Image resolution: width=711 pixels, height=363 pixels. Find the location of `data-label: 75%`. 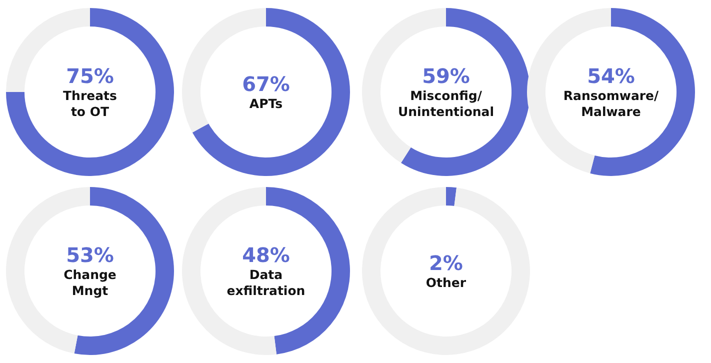

data-label: 75% is located at coordinates (90, 76).